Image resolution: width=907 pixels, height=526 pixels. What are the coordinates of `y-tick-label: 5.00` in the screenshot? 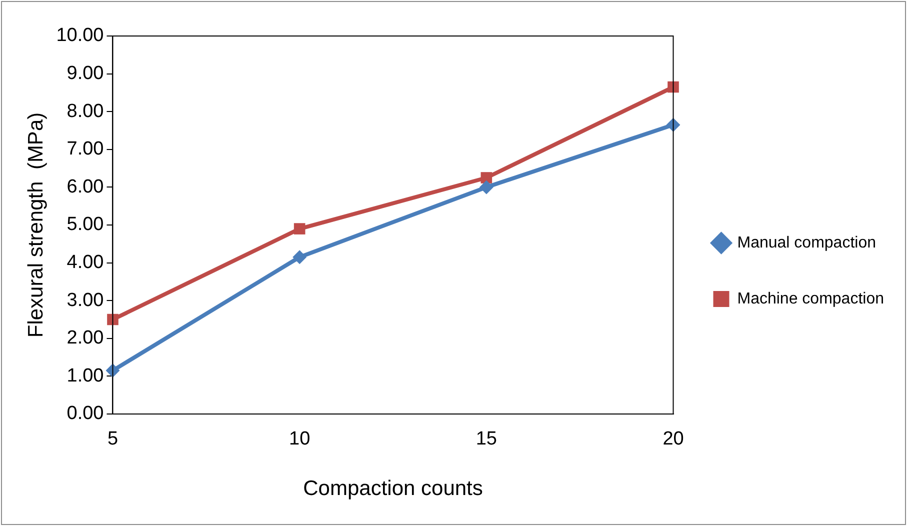 It's located at (85, 225).